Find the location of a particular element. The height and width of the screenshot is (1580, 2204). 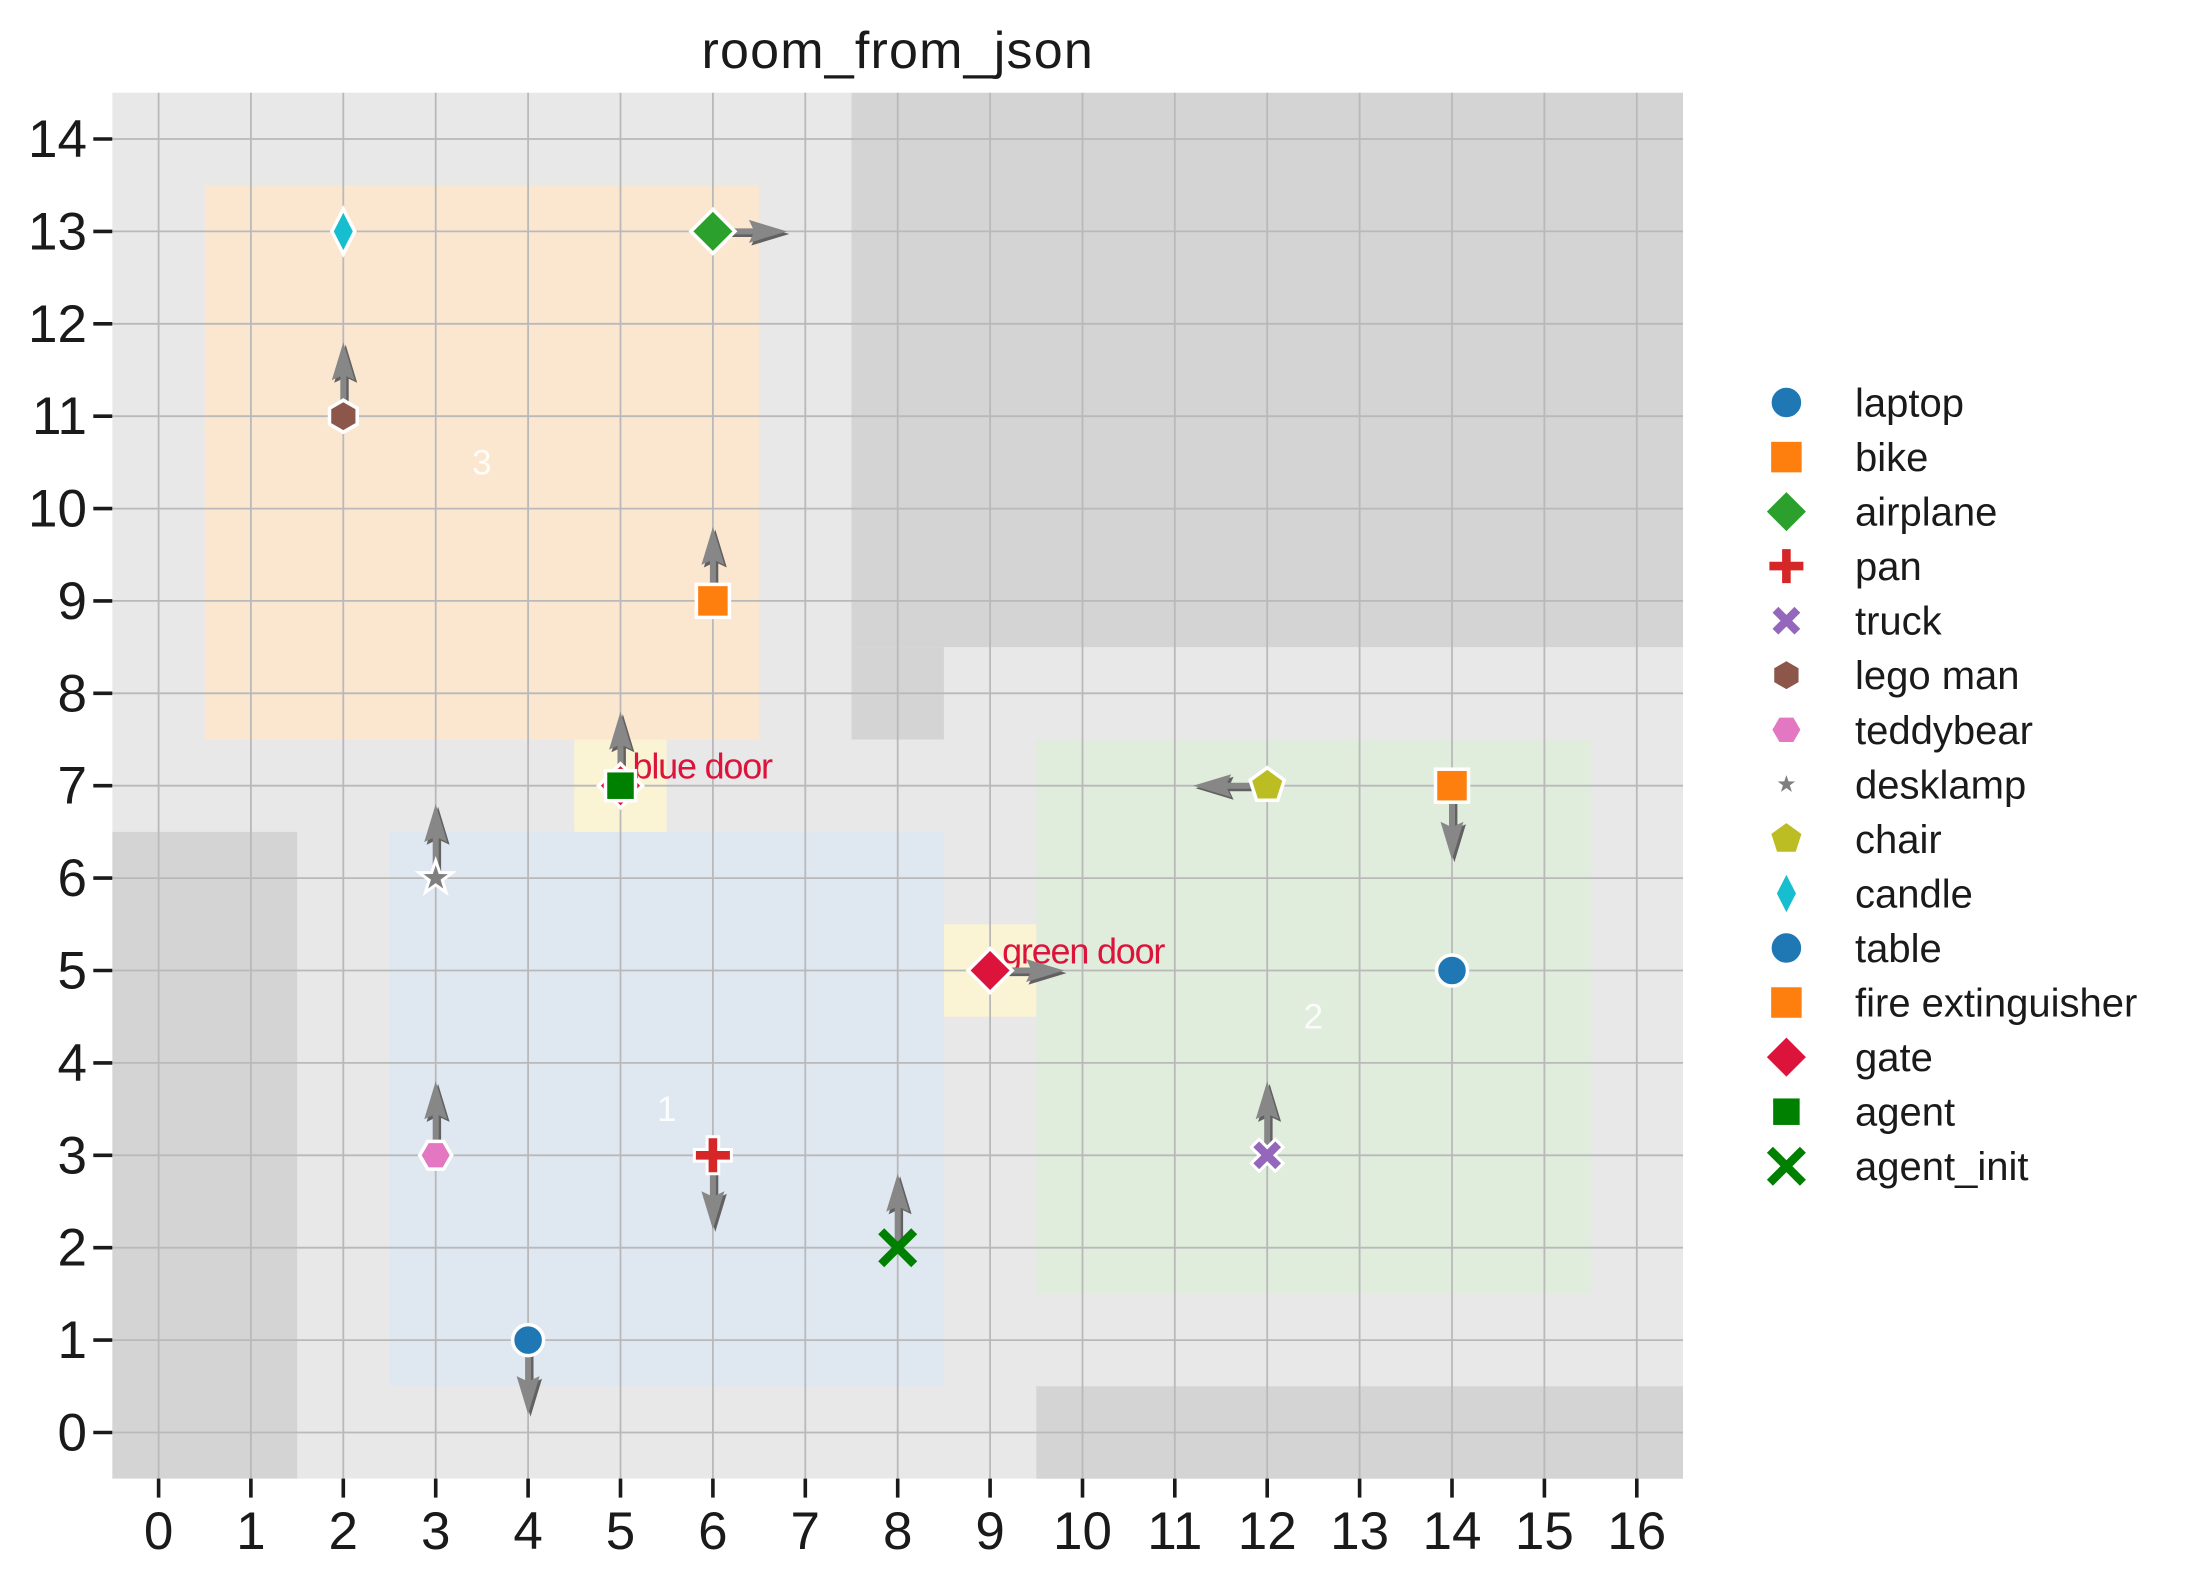

svg-text: desklamp is located at coordinates (1940, 785).